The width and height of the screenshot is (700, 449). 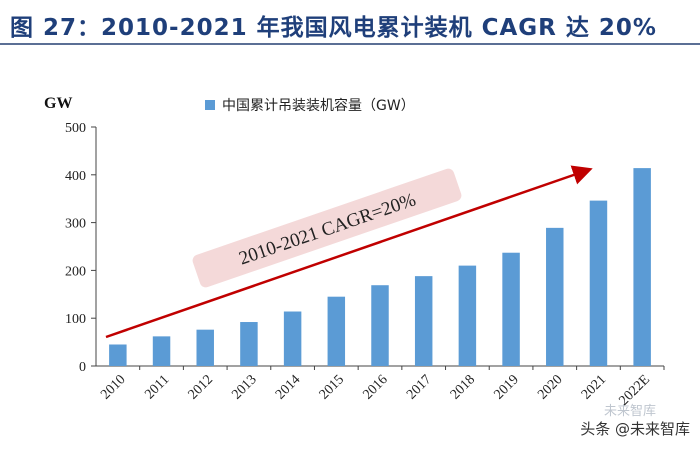 I want to click on y-tick-label: 200, so click(x=75, y=271).